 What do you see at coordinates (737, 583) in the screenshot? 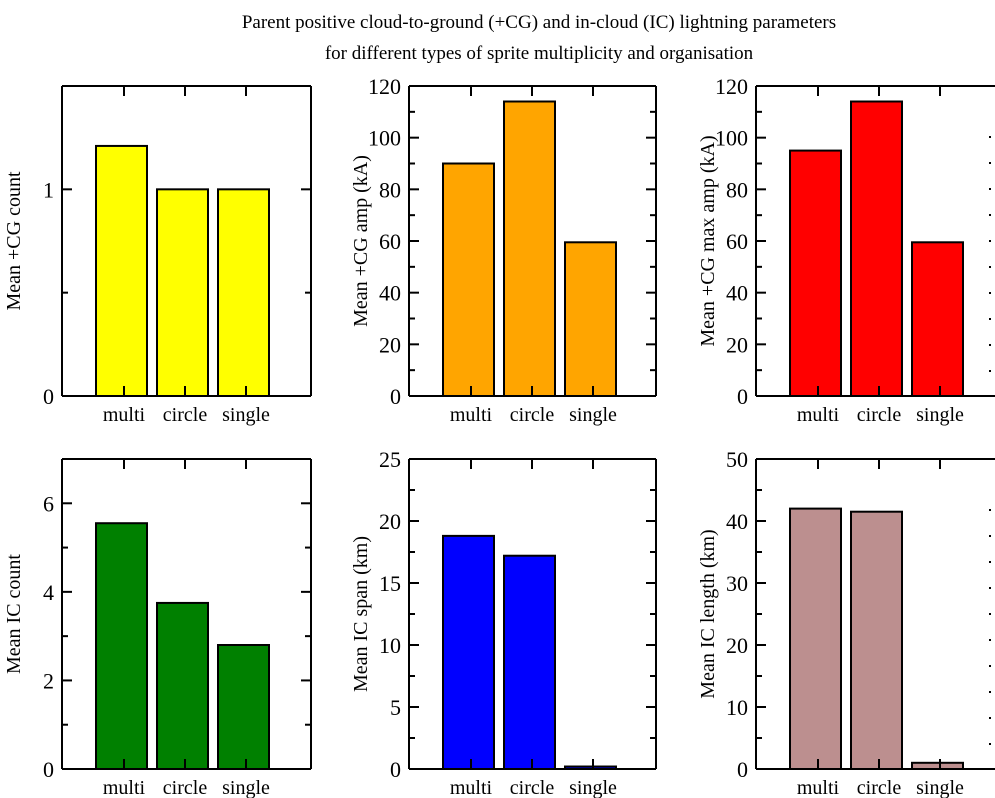
I see `y-tick-label: 30` at bounding box center [737, 583].